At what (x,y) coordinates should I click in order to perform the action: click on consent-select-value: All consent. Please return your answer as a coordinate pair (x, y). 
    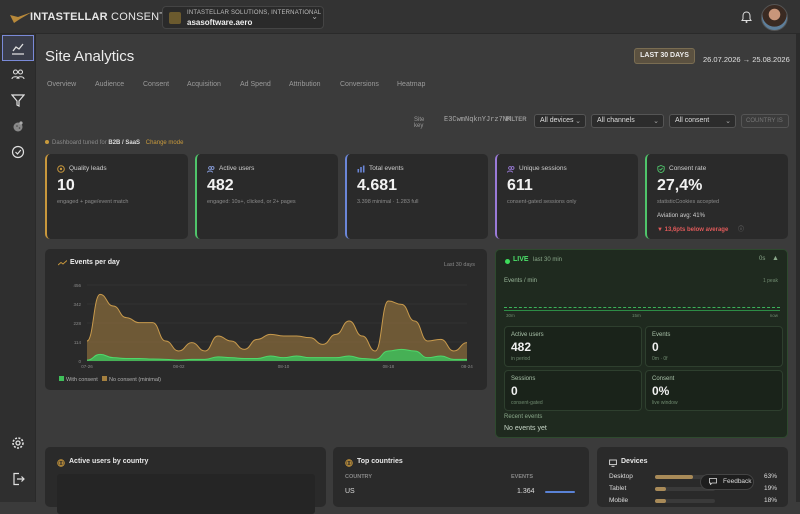
    Looking at the image, I should click on (692, 120).